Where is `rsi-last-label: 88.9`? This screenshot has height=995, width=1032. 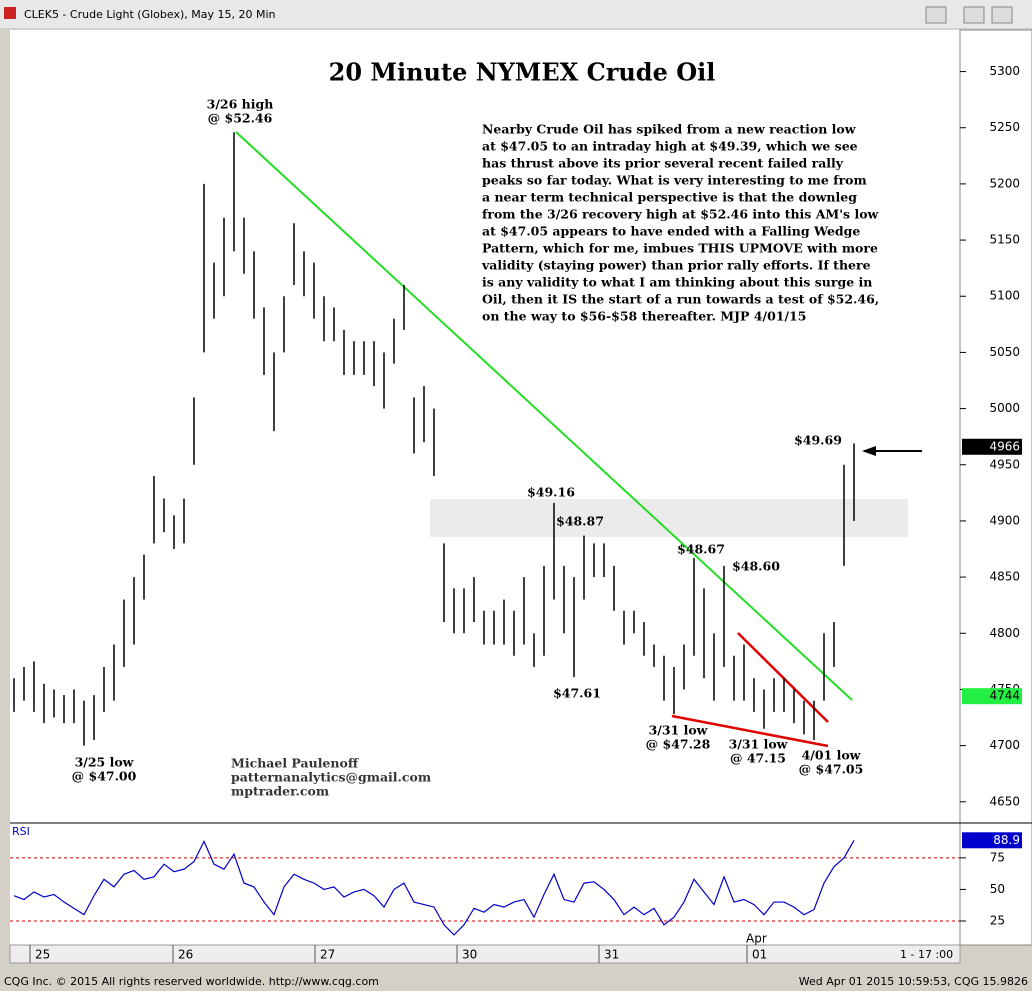
rsi-last-label: 88.9 is located at coordinates (1006, 840).